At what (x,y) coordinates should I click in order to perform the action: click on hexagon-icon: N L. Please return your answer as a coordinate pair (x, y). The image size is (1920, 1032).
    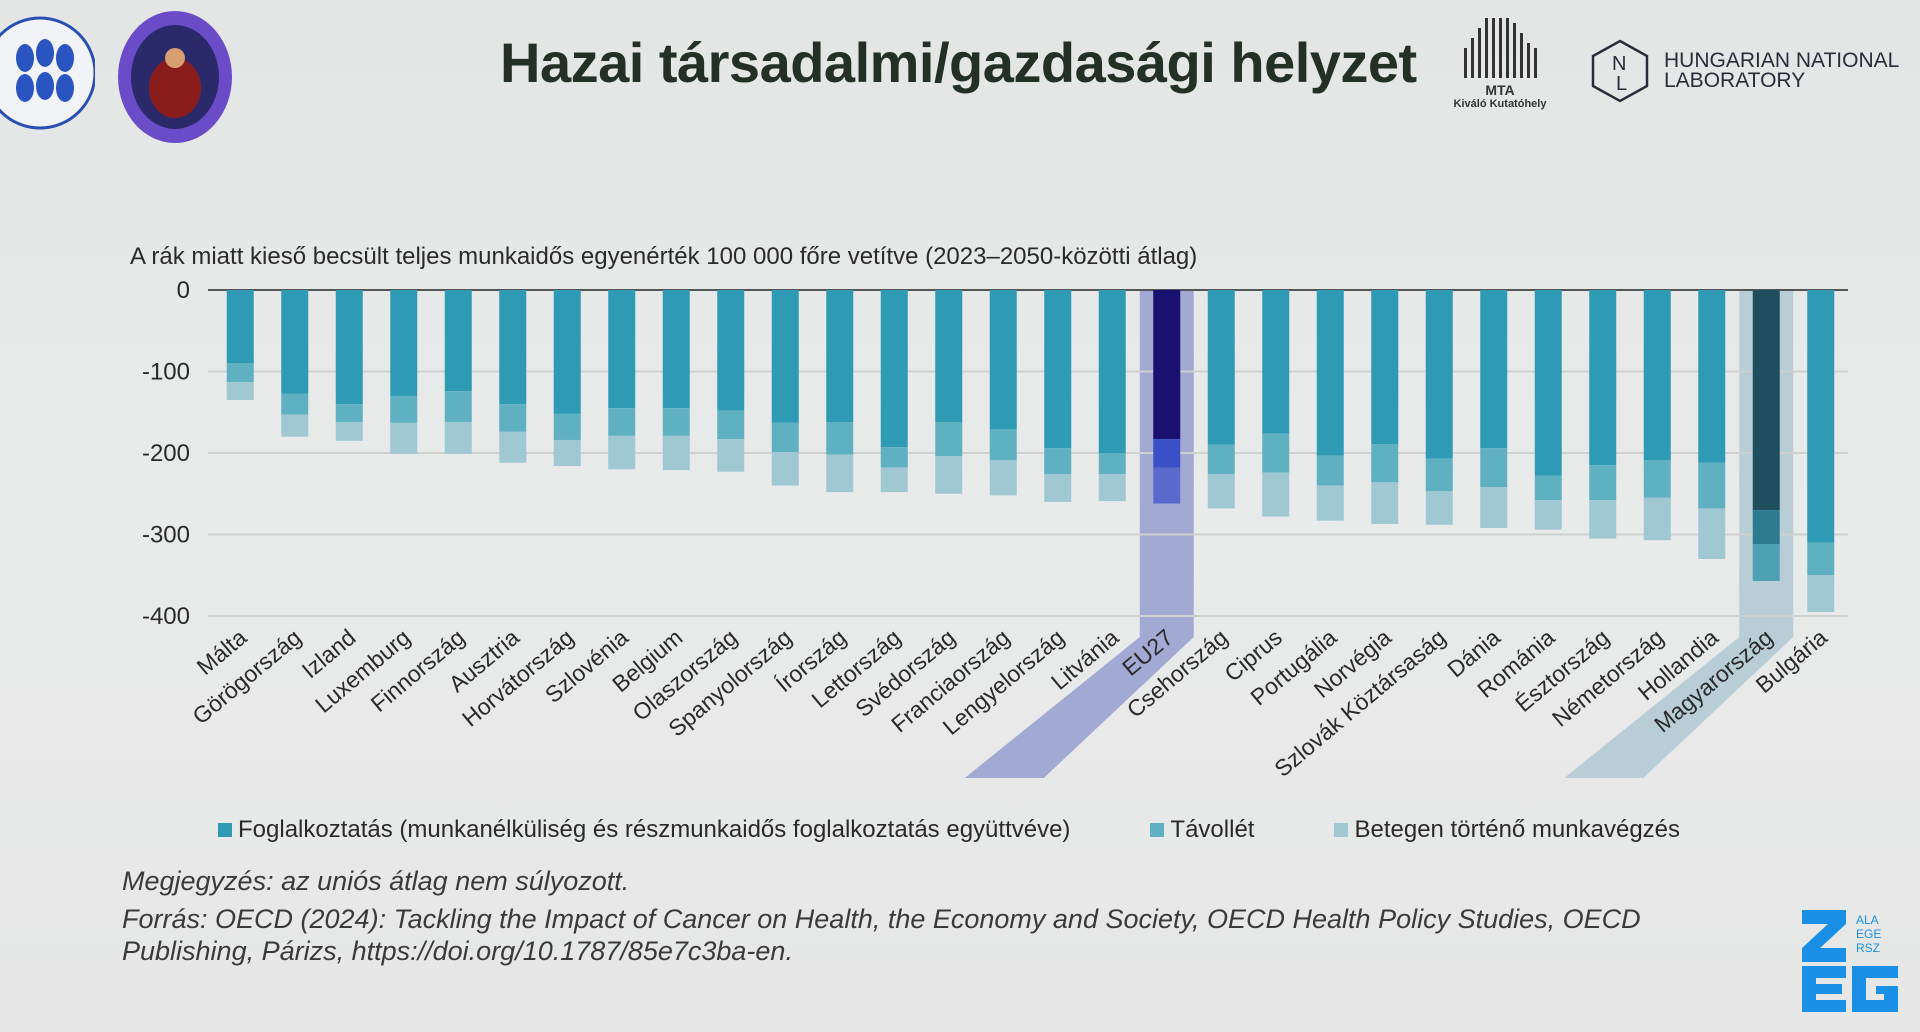
    Looking at the image, I should click on (1620, 71).